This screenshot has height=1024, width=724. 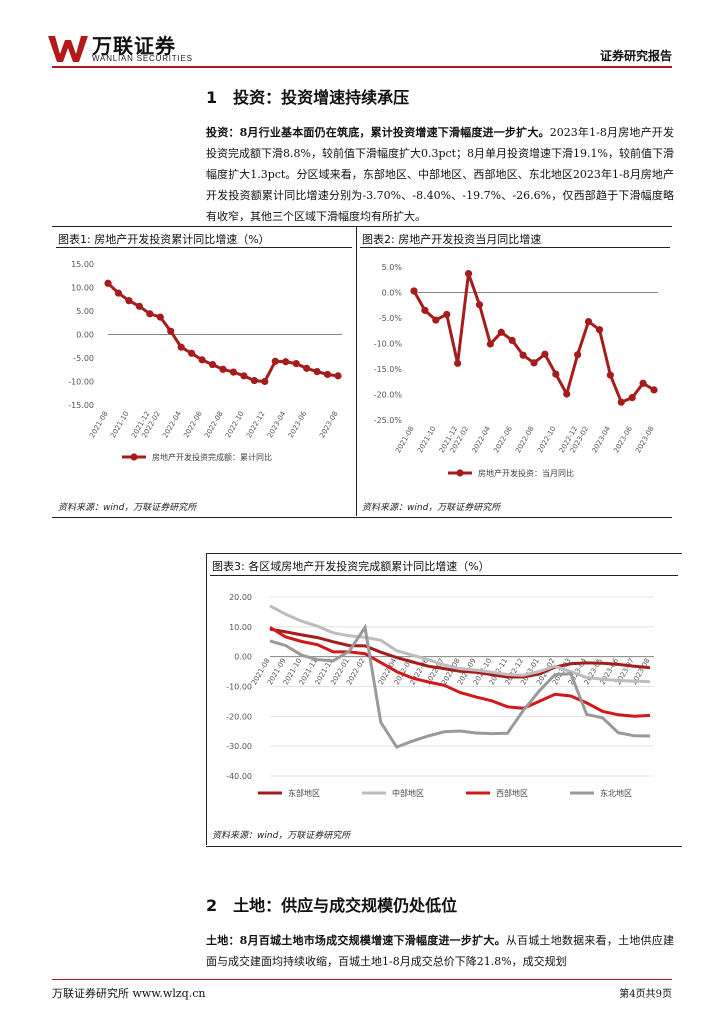 I want to click on footer-org: 万联证券研究所 www.wlzq.cn, so click(x=129, y=993).